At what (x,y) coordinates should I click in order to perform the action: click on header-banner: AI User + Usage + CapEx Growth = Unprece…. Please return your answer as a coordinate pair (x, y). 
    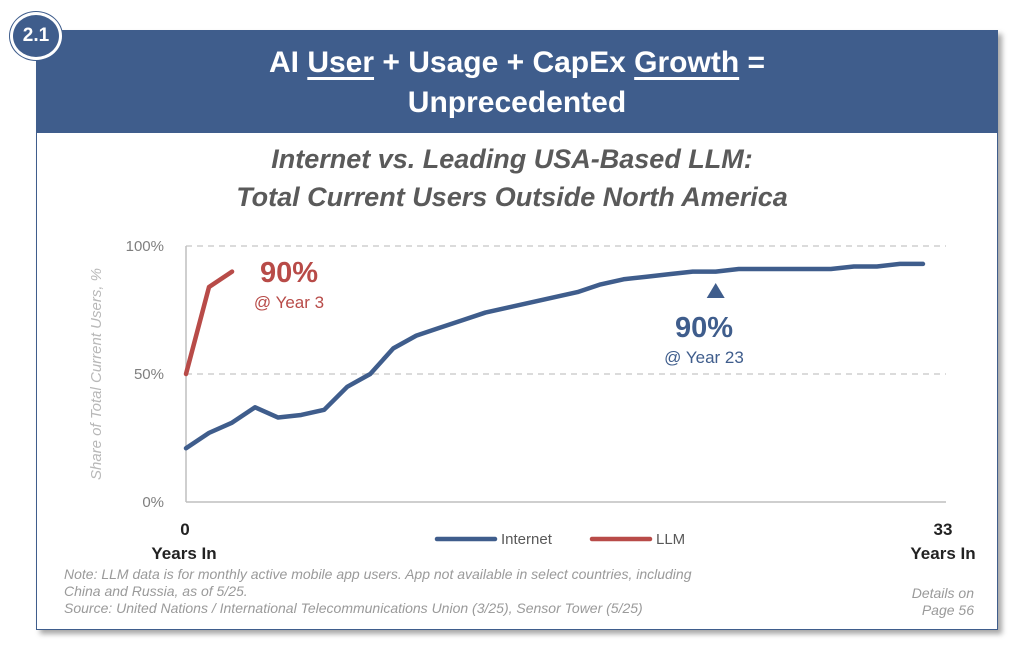
    Looking at the image, I should click on (517, 82).